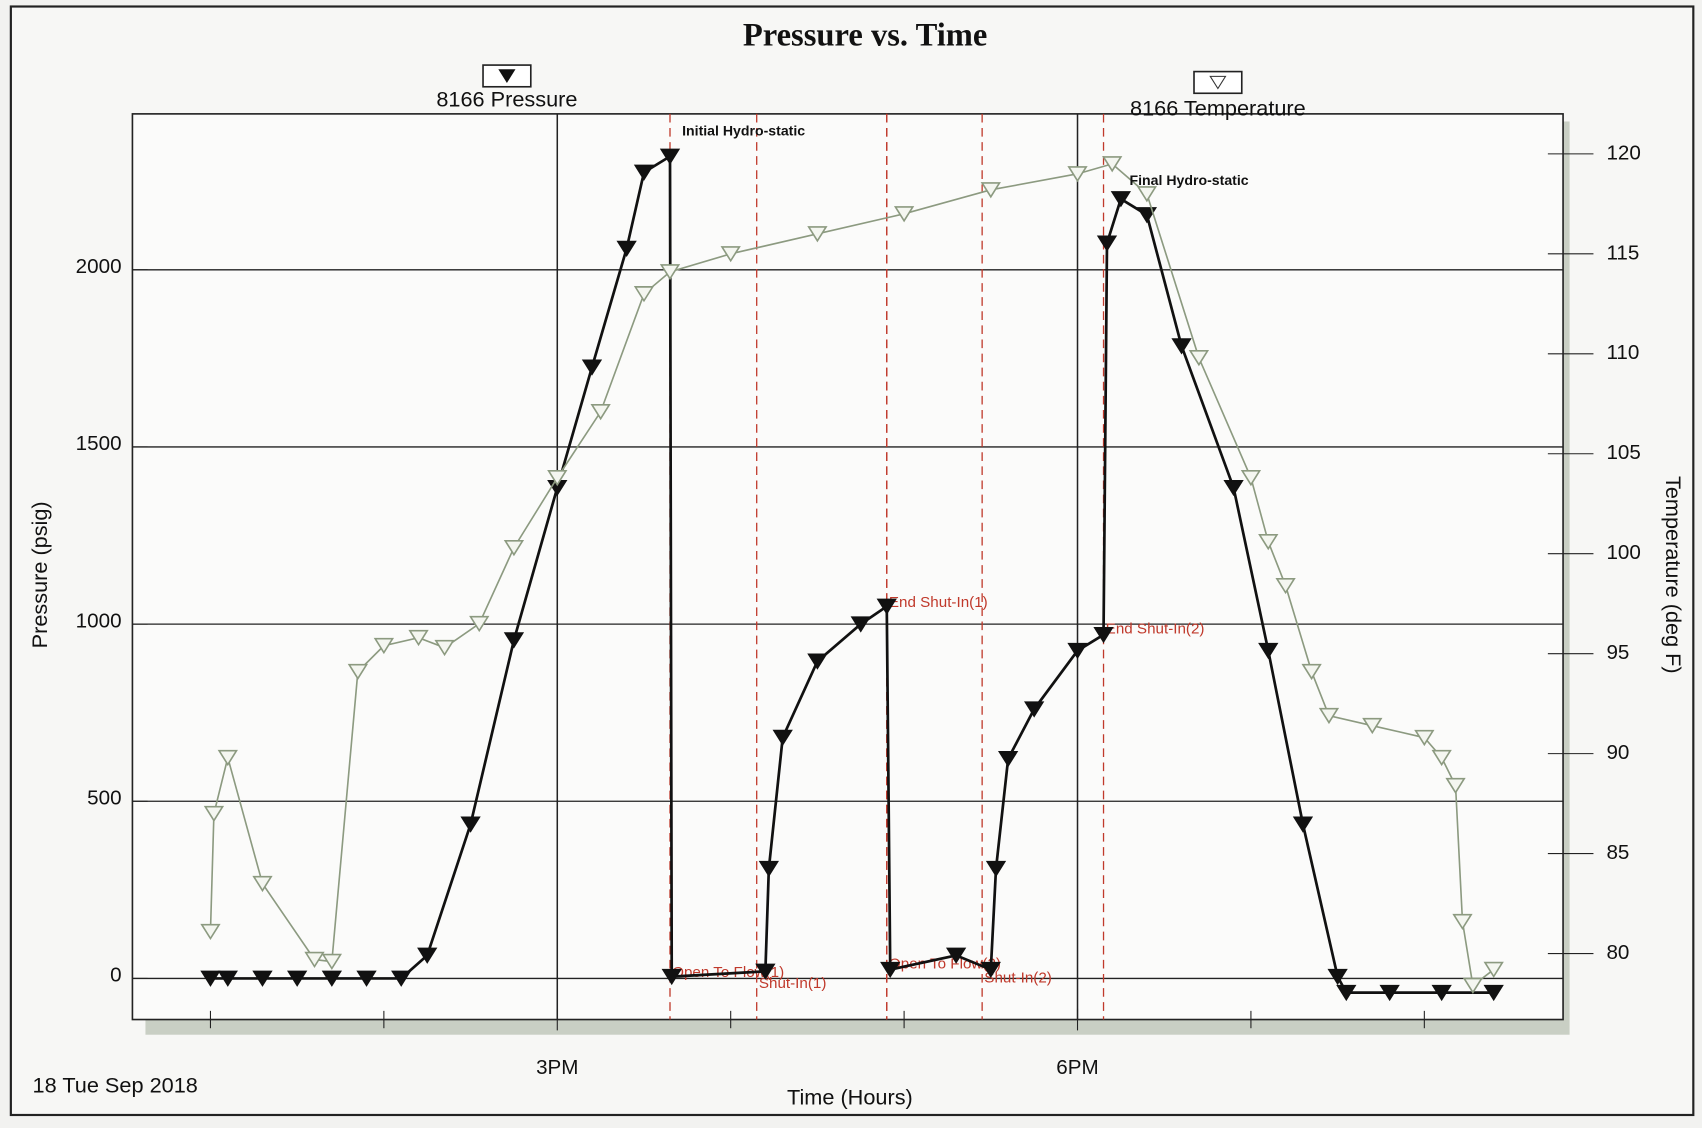  What do you see at coordinates (1622, 252) in the screenshot?
I see `y2-tick-label: 115` at bounding box center [1622, 252].